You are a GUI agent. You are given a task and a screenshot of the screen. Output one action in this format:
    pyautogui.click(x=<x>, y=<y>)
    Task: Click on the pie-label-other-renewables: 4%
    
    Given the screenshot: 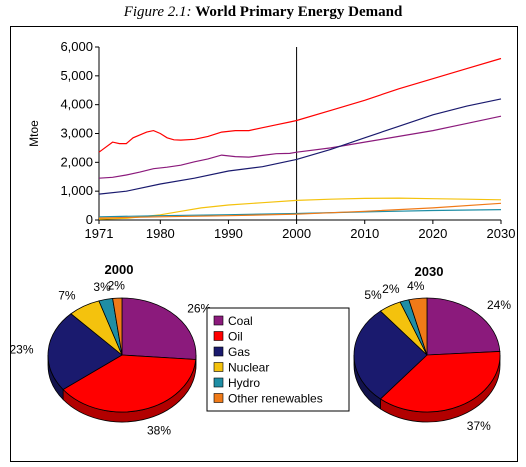 What is the action you would take?
    pyautogui.click(x=416, y=286)
    